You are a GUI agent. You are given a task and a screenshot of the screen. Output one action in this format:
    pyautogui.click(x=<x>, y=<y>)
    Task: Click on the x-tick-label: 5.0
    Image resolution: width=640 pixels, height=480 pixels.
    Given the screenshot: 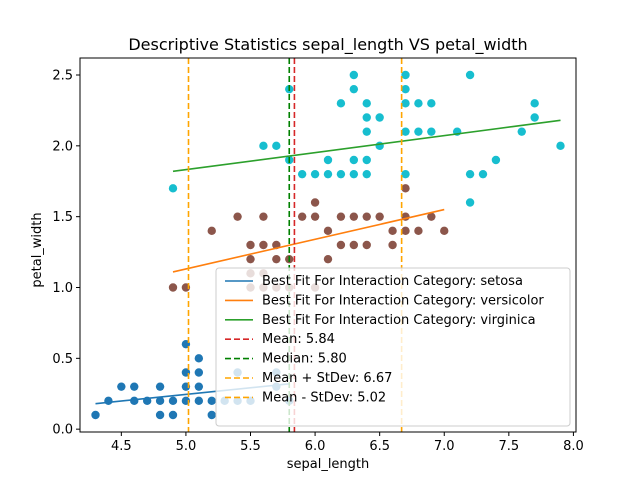 What is the action you would take?
    pyautogui.click(x=186, y=446)
    